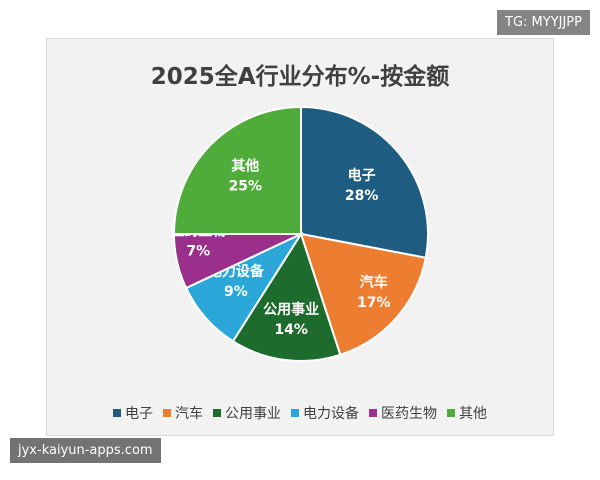  I want to click on legend-item: 电子, so click(133, 413).